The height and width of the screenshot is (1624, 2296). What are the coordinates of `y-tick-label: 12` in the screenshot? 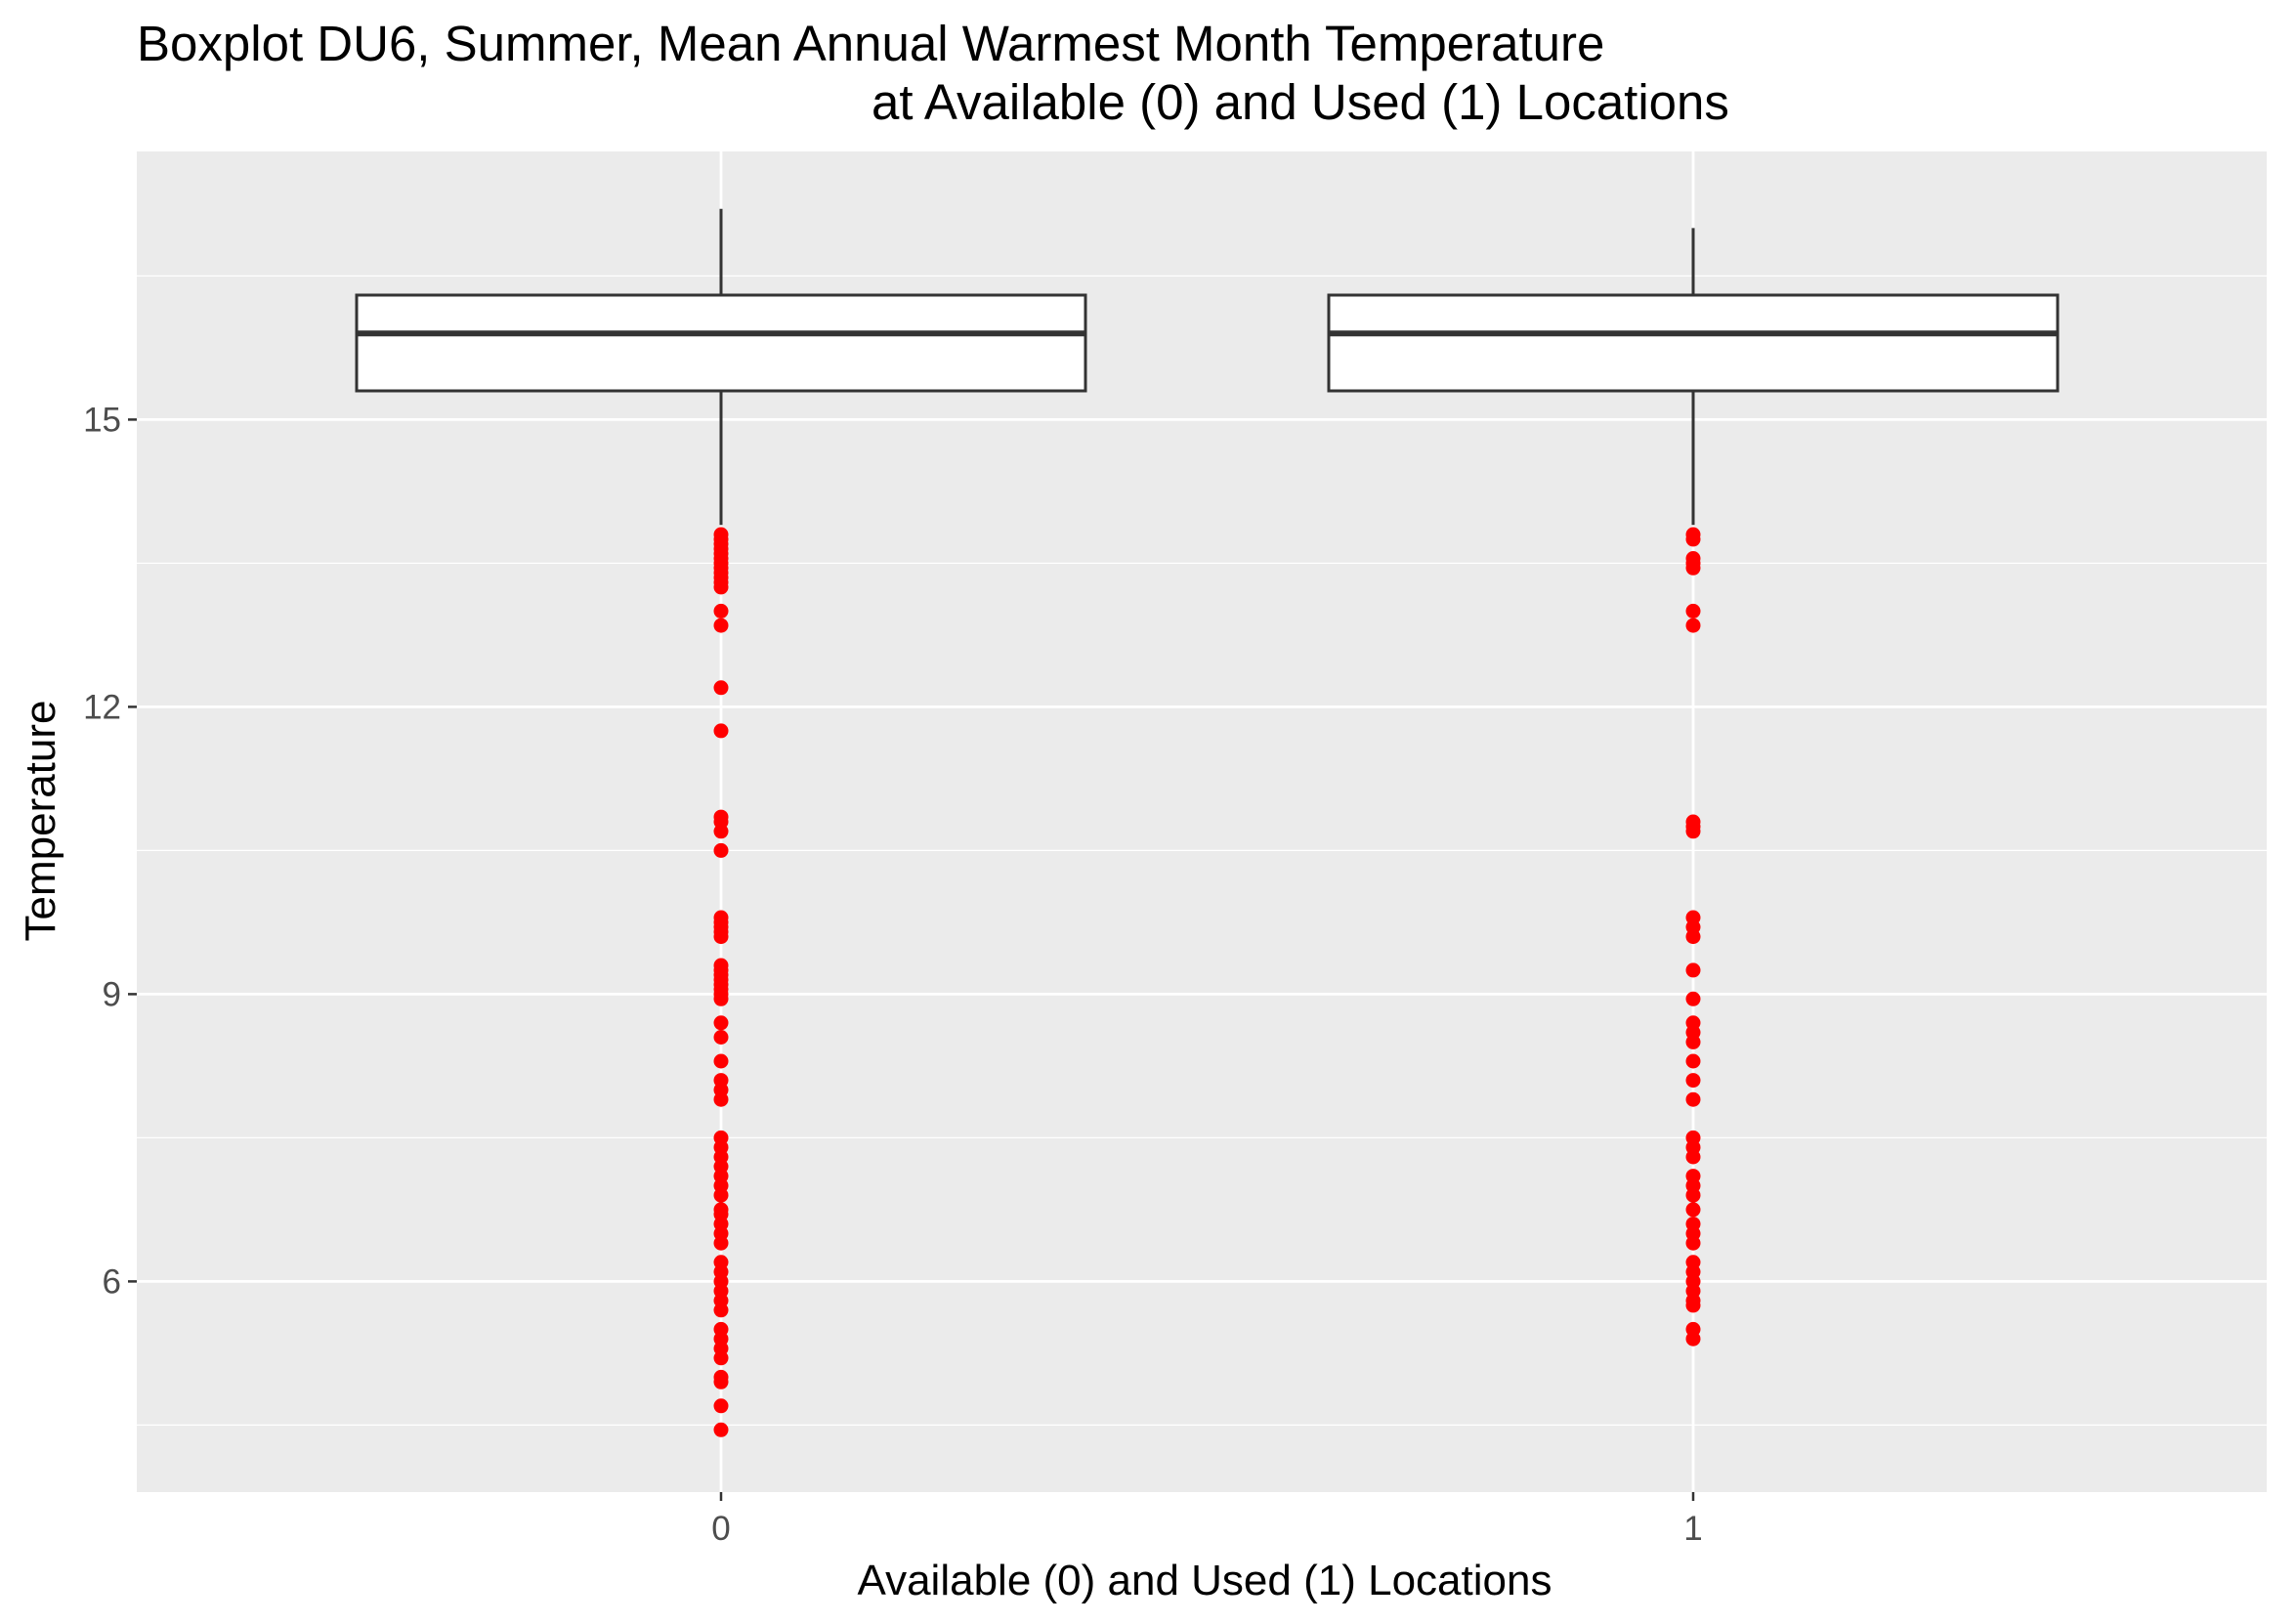 It's located at (102, 707).